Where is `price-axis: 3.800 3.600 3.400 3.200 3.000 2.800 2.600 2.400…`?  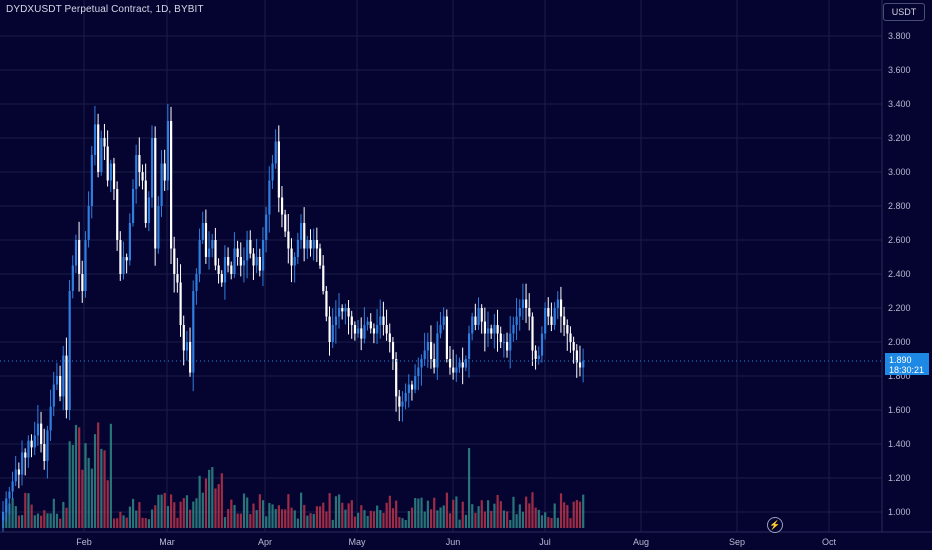 price-axis: 3.800 3.600 3.400 3.200 3.000 2.800 2.600 2.400… is located at coordinates (899, 274).